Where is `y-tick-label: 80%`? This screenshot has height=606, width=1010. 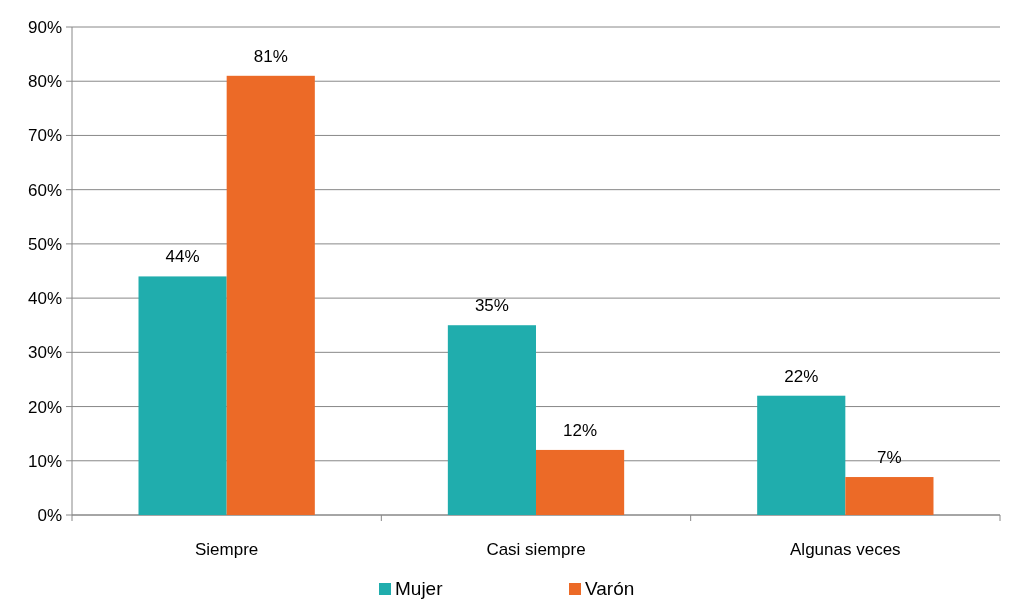 y-tick-label: 80% is located at coordinates (44, 82).